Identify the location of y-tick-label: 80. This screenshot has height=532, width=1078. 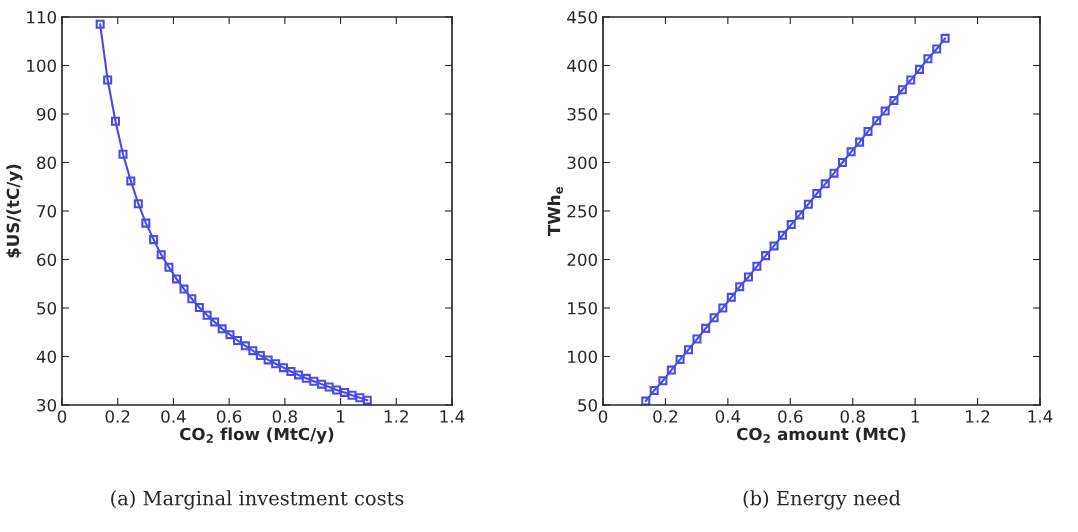
(47, 163).